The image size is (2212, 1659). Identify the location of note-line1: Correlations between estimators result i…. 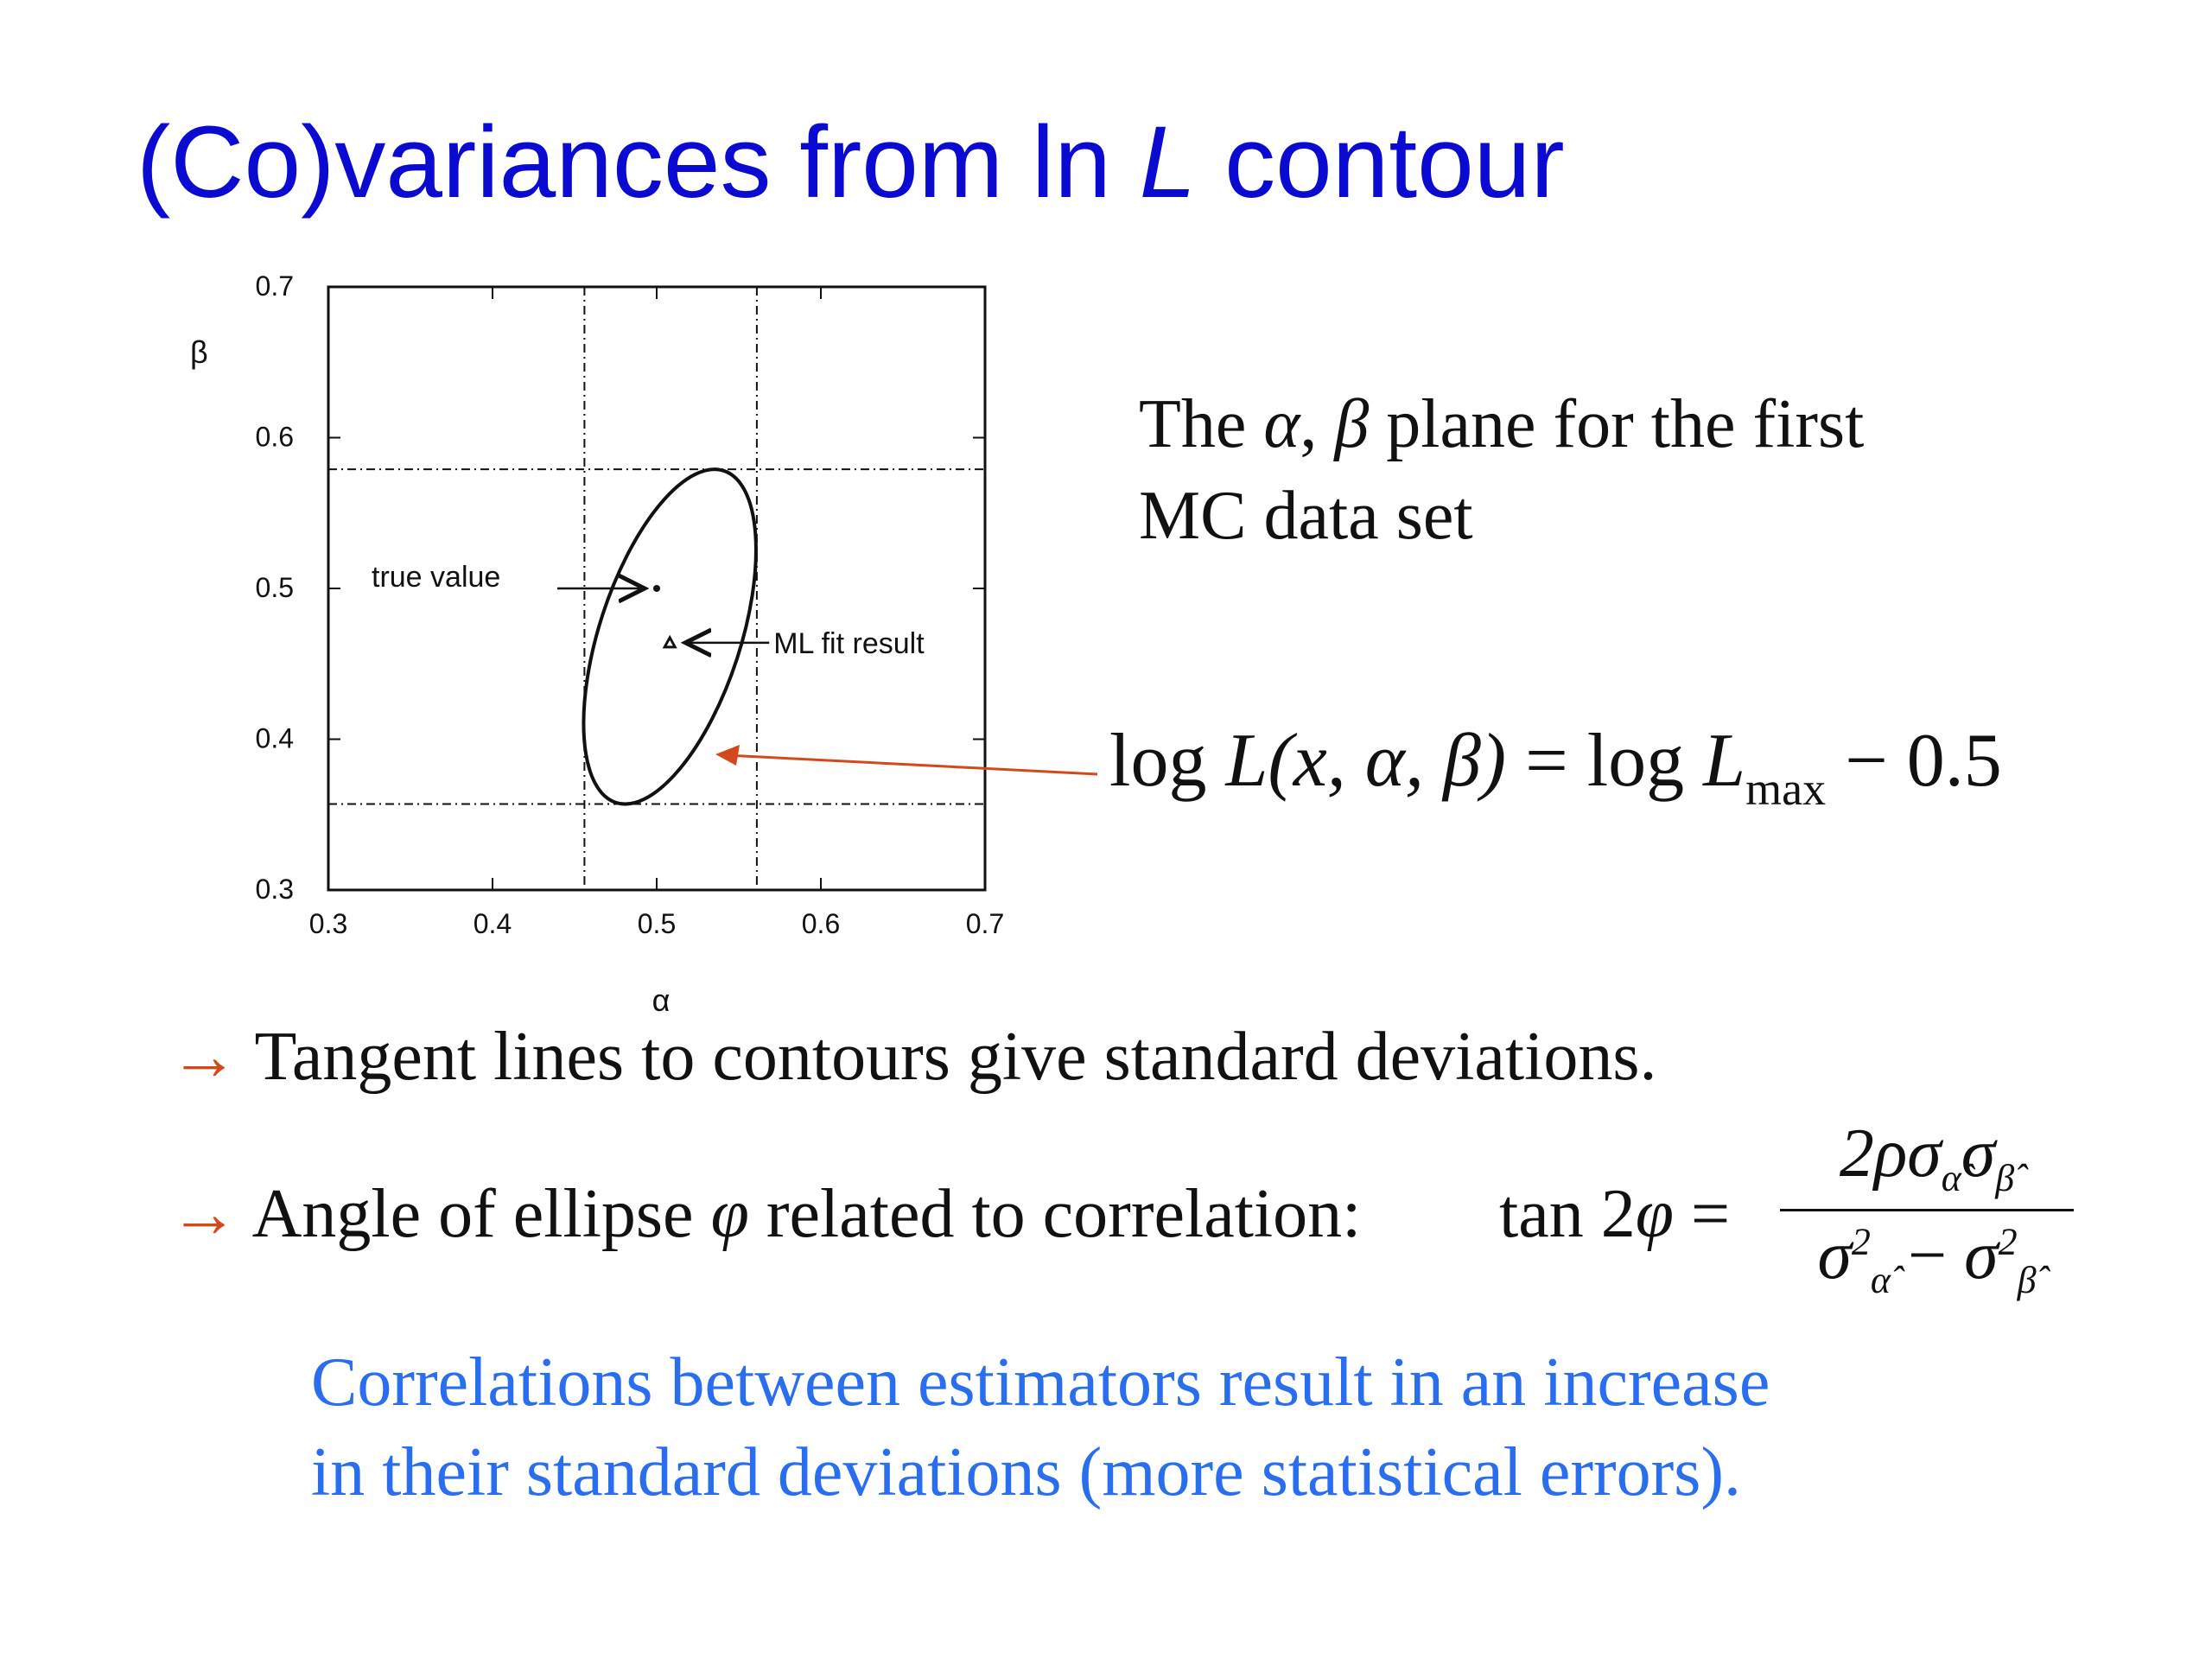
(1040, 1382).